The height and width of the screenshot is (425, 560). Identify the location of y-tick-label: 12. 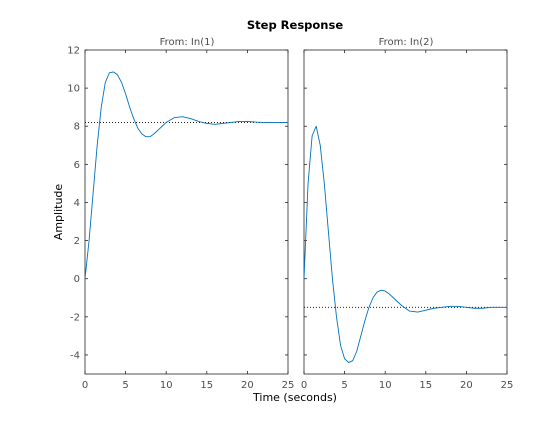
(73, 51).